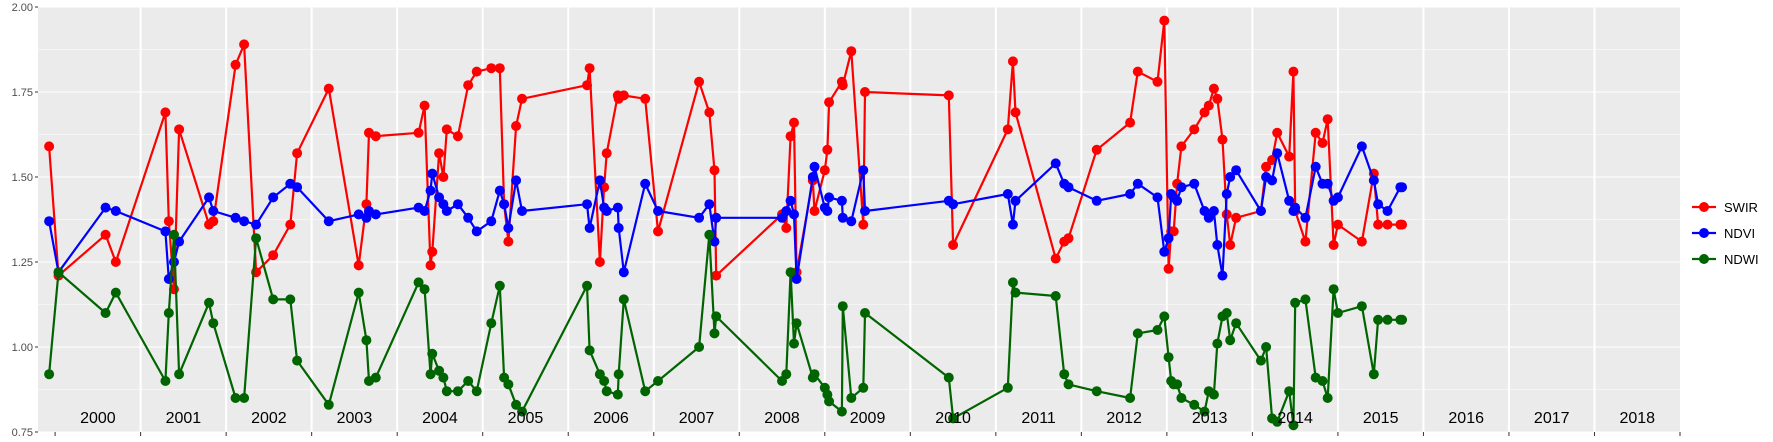 This screenshot has height=442, width=1773. I want to click on legend-label-ndvi: NDVI, so click(1739, 233).